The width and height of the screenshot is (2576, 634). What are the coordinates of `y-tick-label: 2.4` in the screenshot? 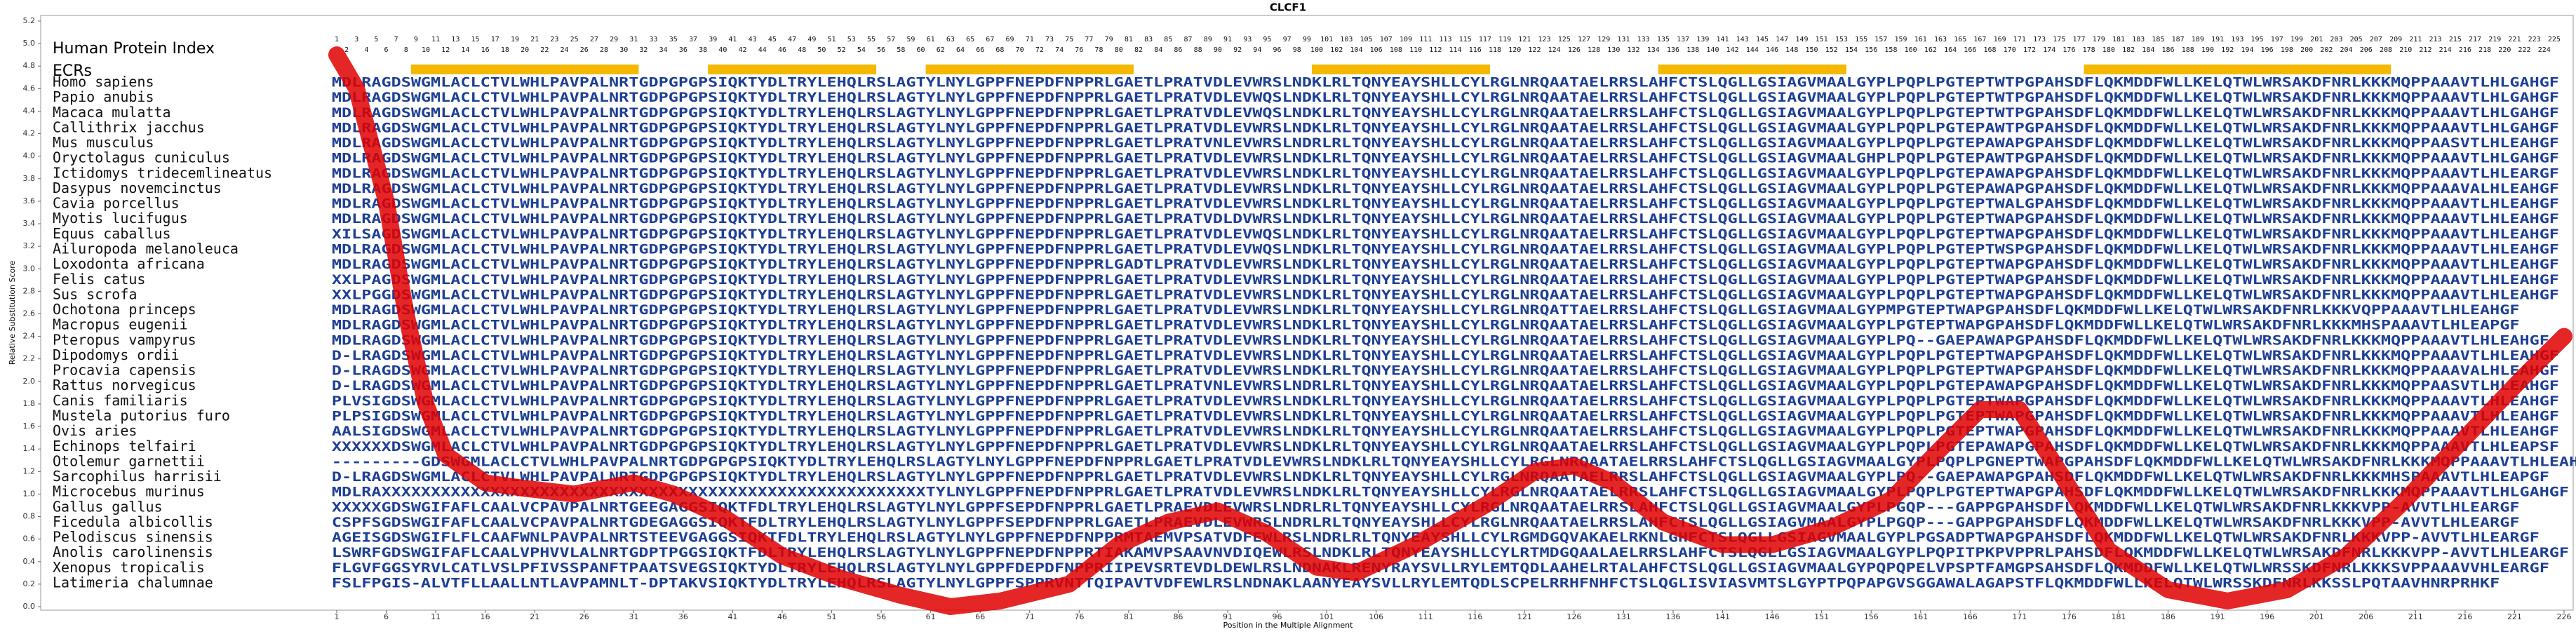 It's located at (29, 336).